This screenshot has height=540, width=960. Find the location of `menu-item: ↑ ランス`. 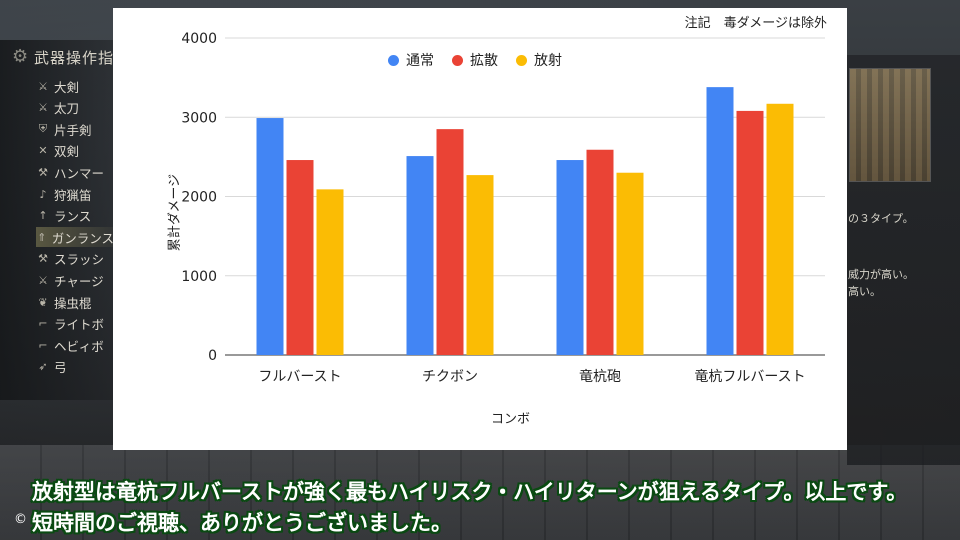

menu-item: ↑ ランス is located at coordinates (75, 216).